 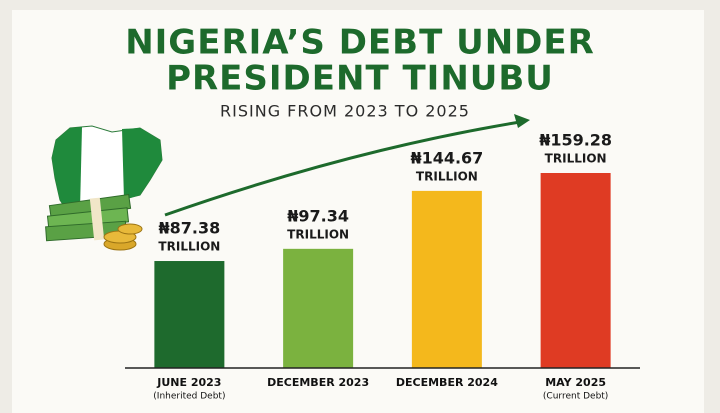 I want to click on value-label: ₦97.34, so click(x=318, y=215).